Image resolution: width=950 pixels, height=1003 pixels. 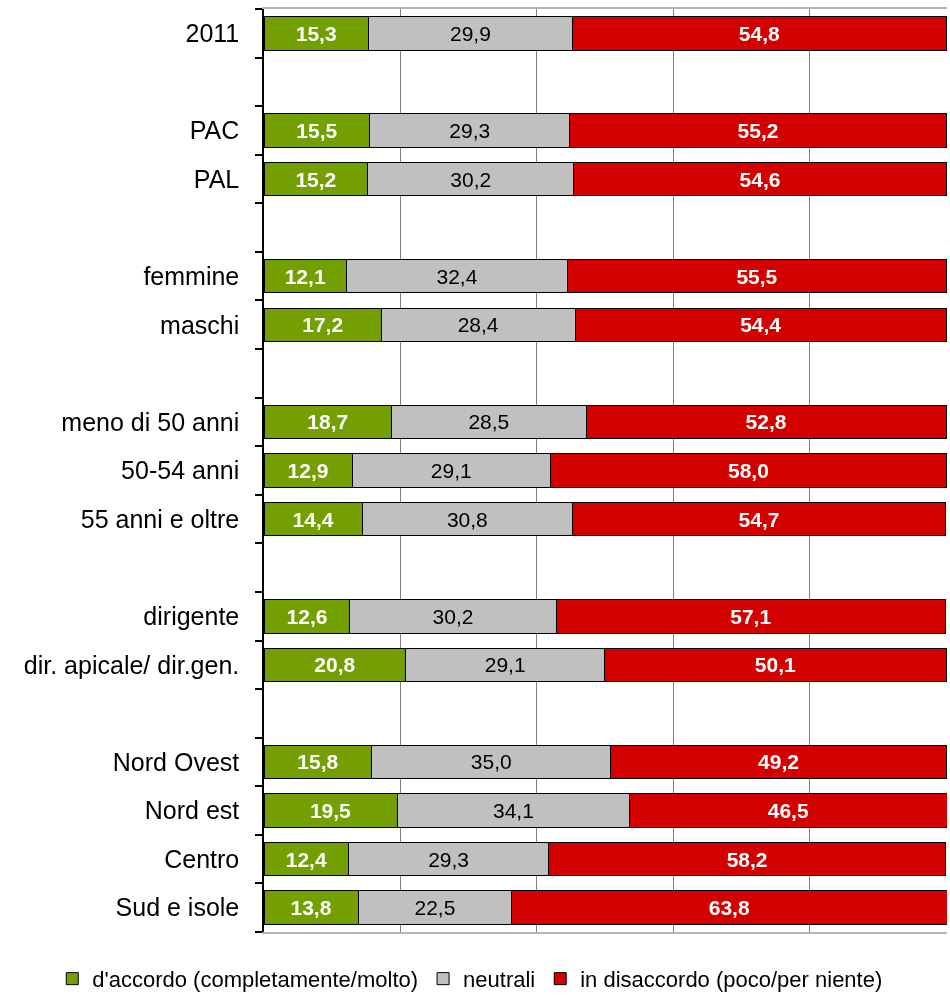 What do you see at coordinates (330, 811) in the screenshot?
I see `data-label: 19,5` at bounding box center [330, 811].